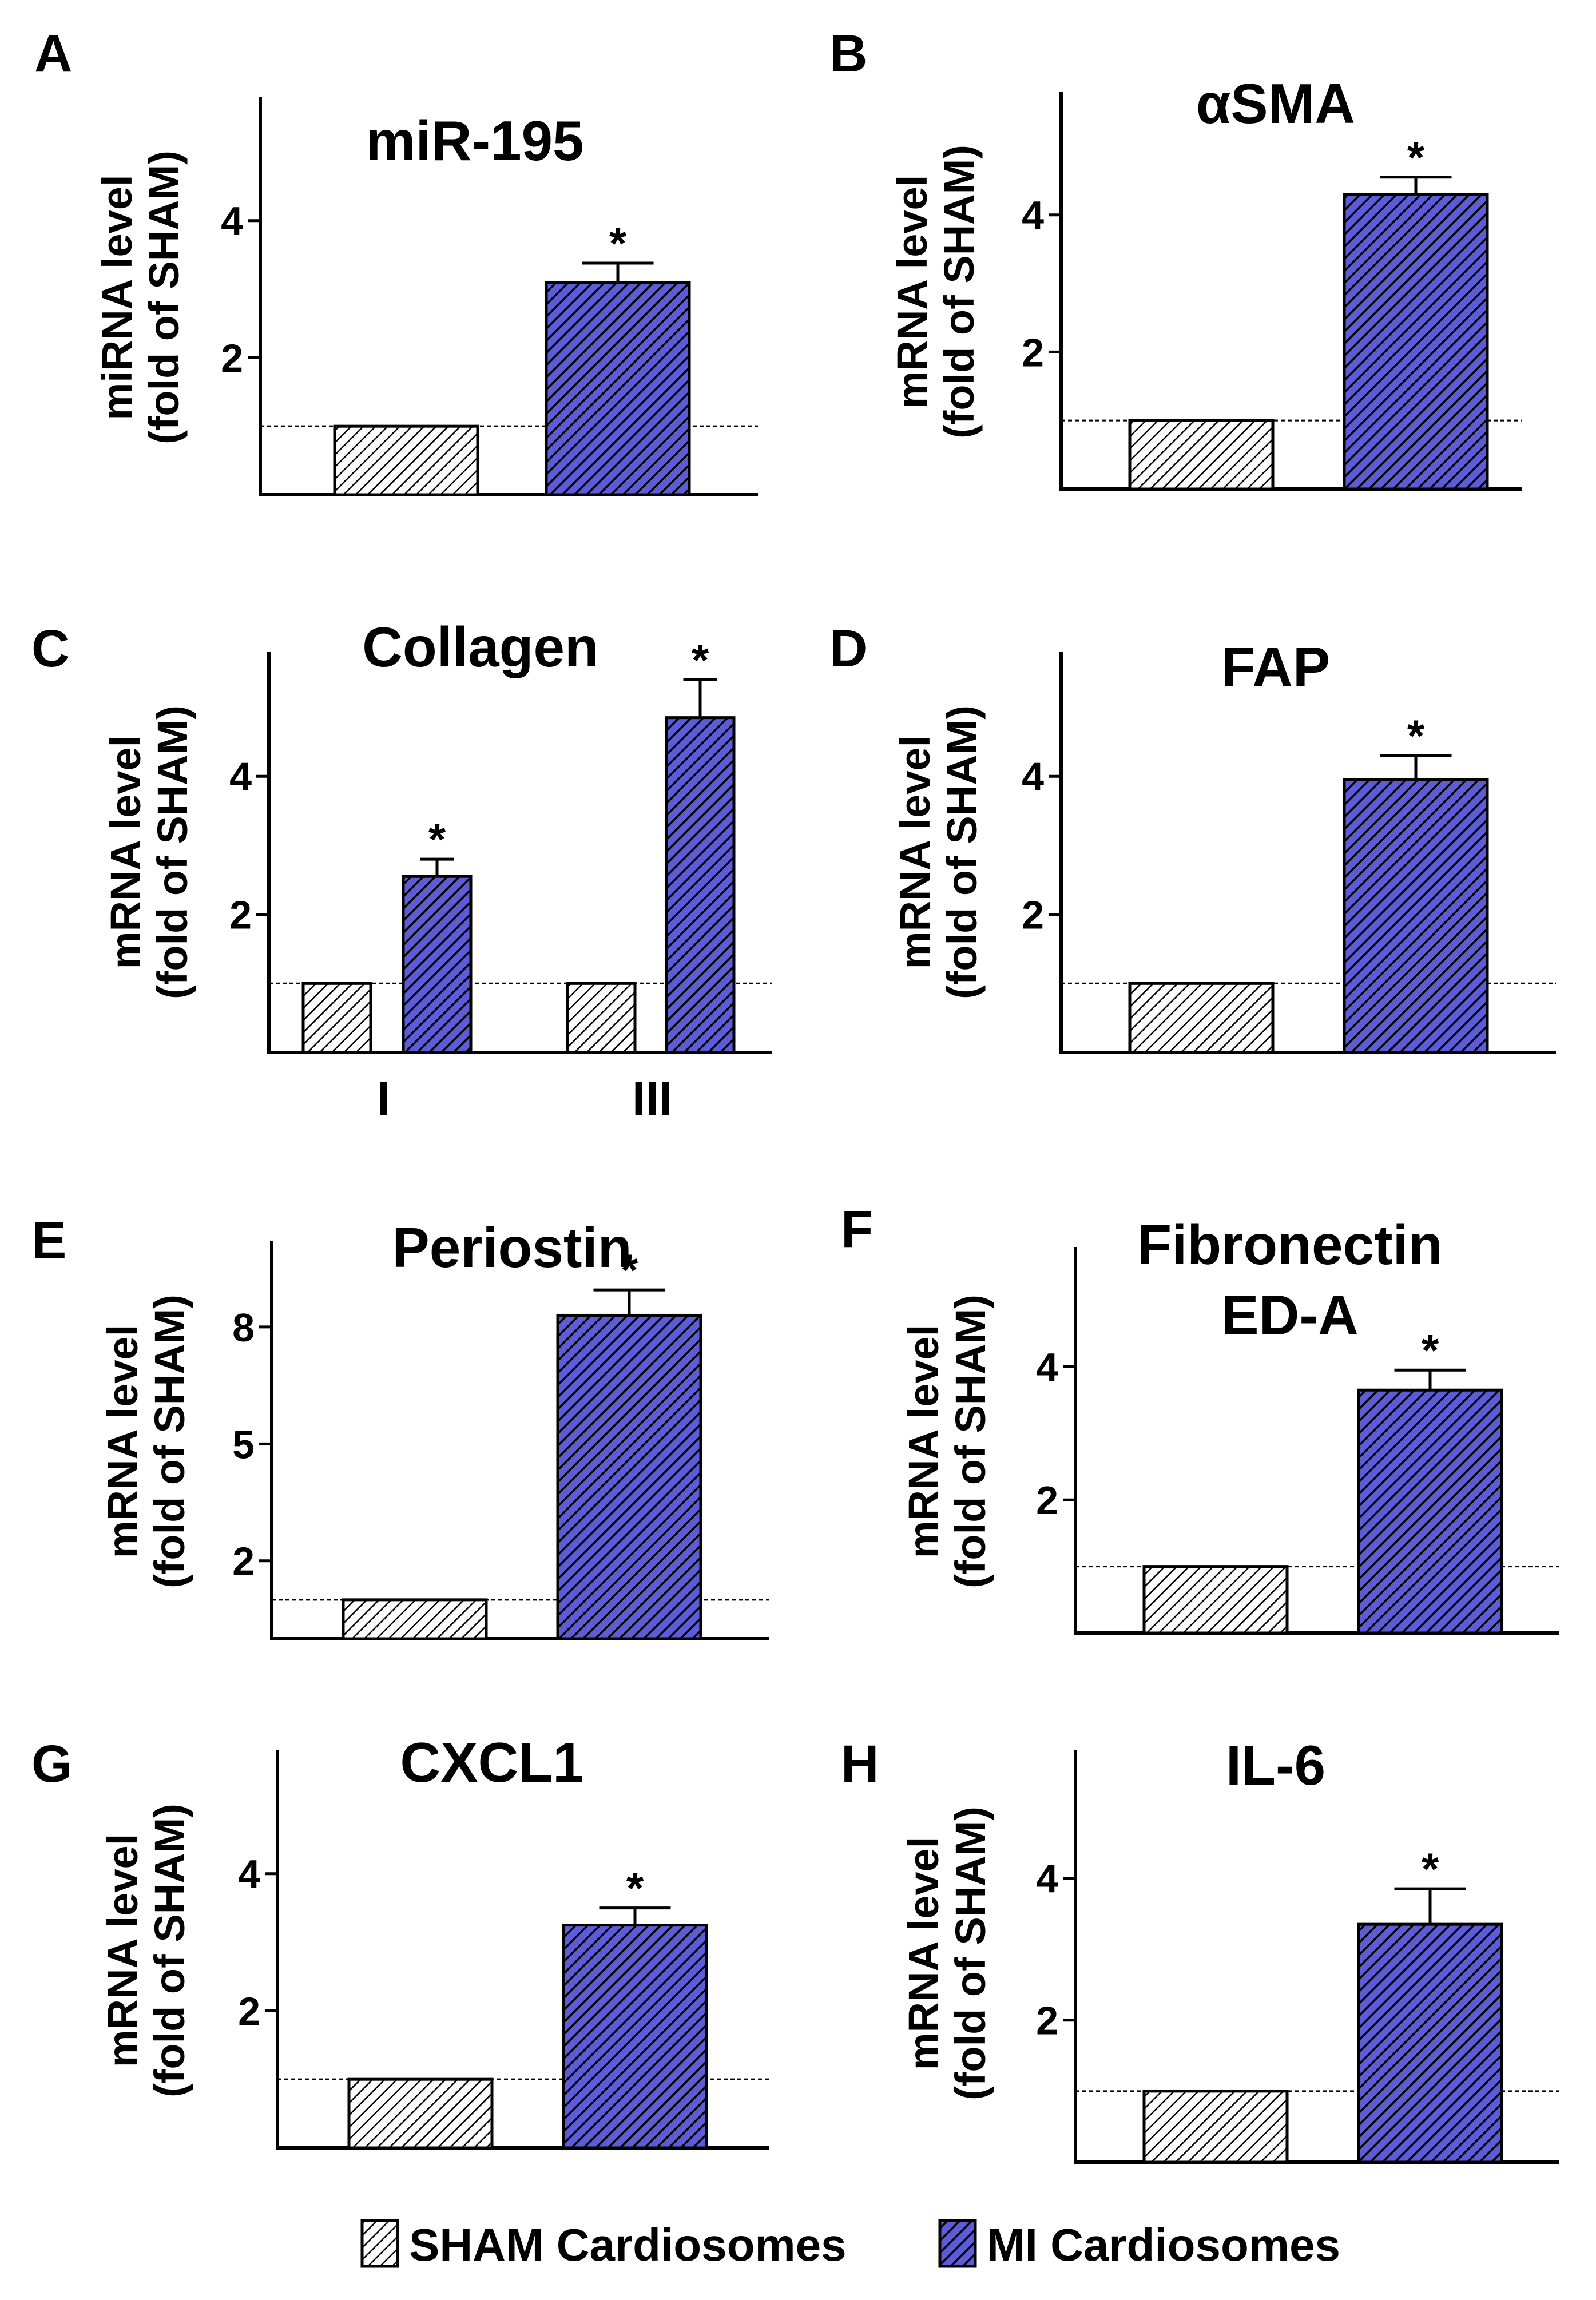 The height and width of the screenshot is (2300, 1596). Describe the element at coordinates (480, 646) in the screenshot. I see `panel-title: Collagen` at that location.